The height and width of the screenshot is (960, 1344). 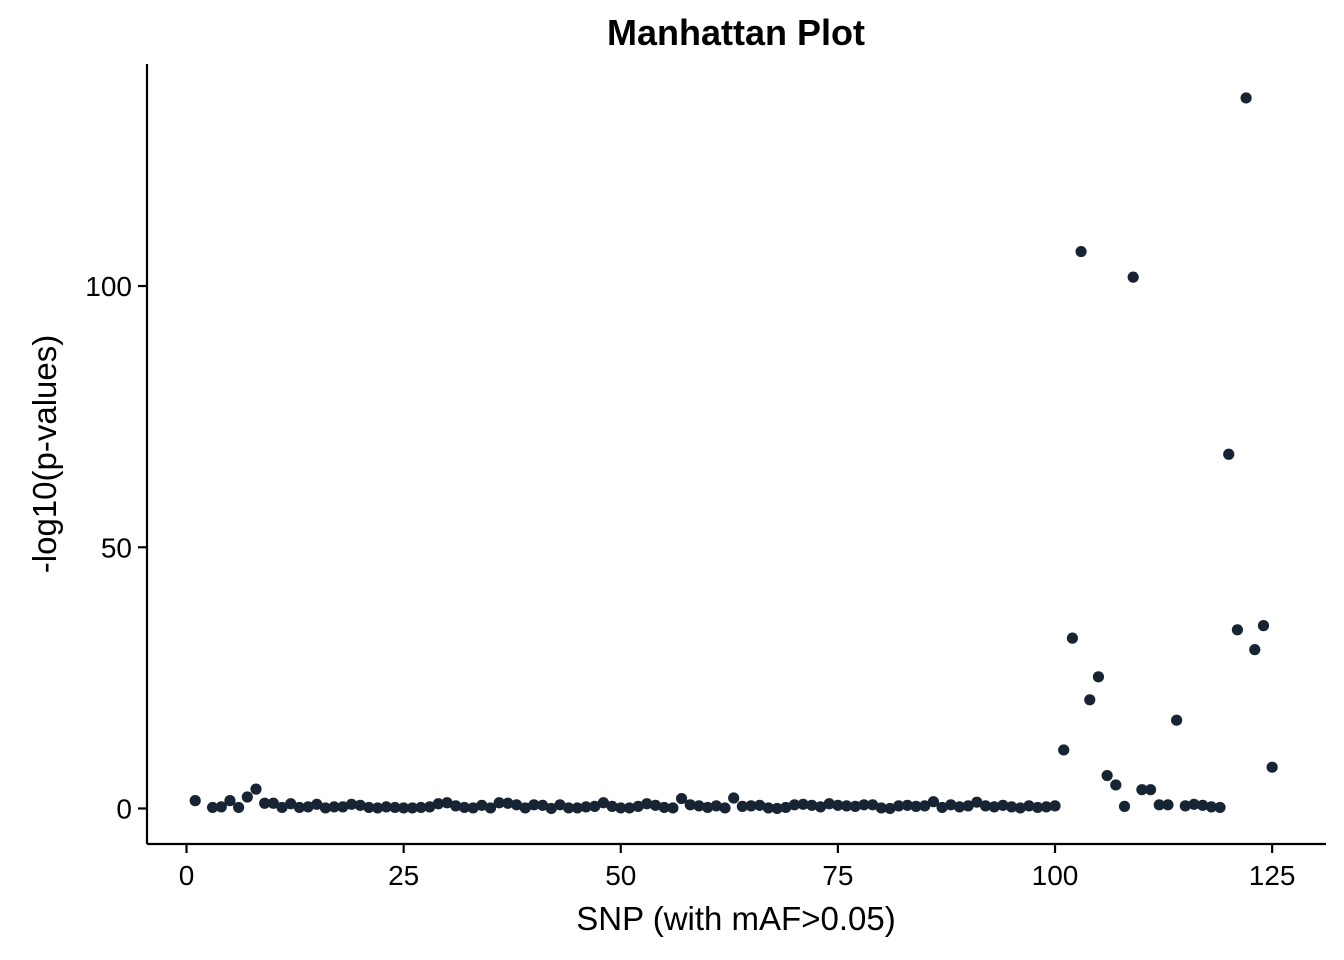 What do you see at coordinates (735, 918) in the screenshot?
I see `x-axis-label: SNP (with mAF>0.05)` at bounding box center [735, 918].